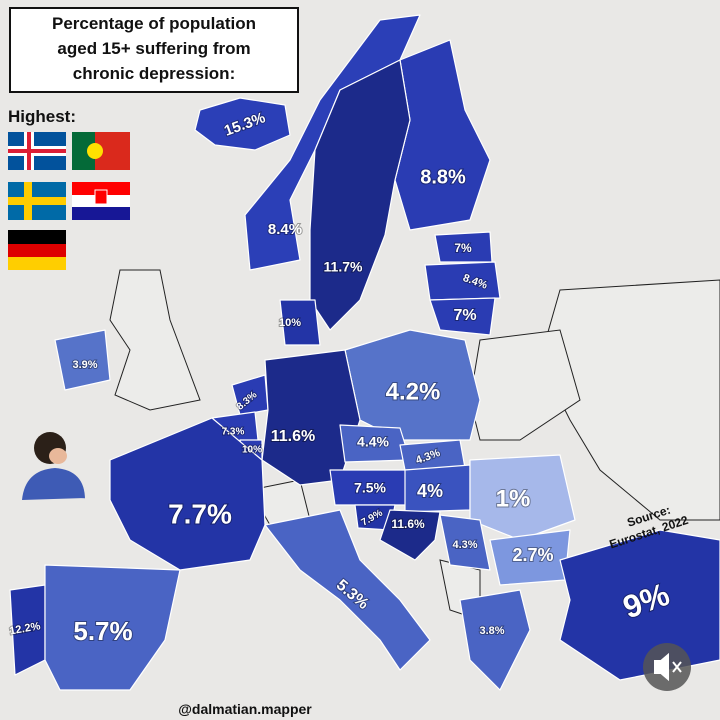 The height and width of the screenshot is (720, 720). What do you see at coordinates (491, 631) in the screenshot?
I see `region-label: 3.8%` at bounding box center [491, 631].